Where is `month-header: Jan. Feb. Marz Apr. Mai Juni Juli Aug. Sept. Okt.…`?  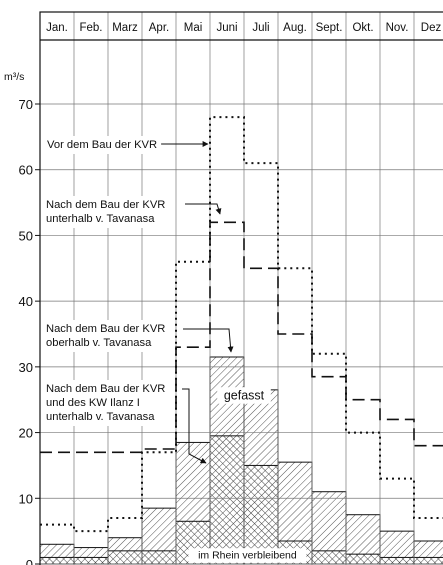 month-header: Jan. Feb. Marz Apr. Mai Juni Juli Aug. Sept. Okt.… is located at coordinates (243, 28).